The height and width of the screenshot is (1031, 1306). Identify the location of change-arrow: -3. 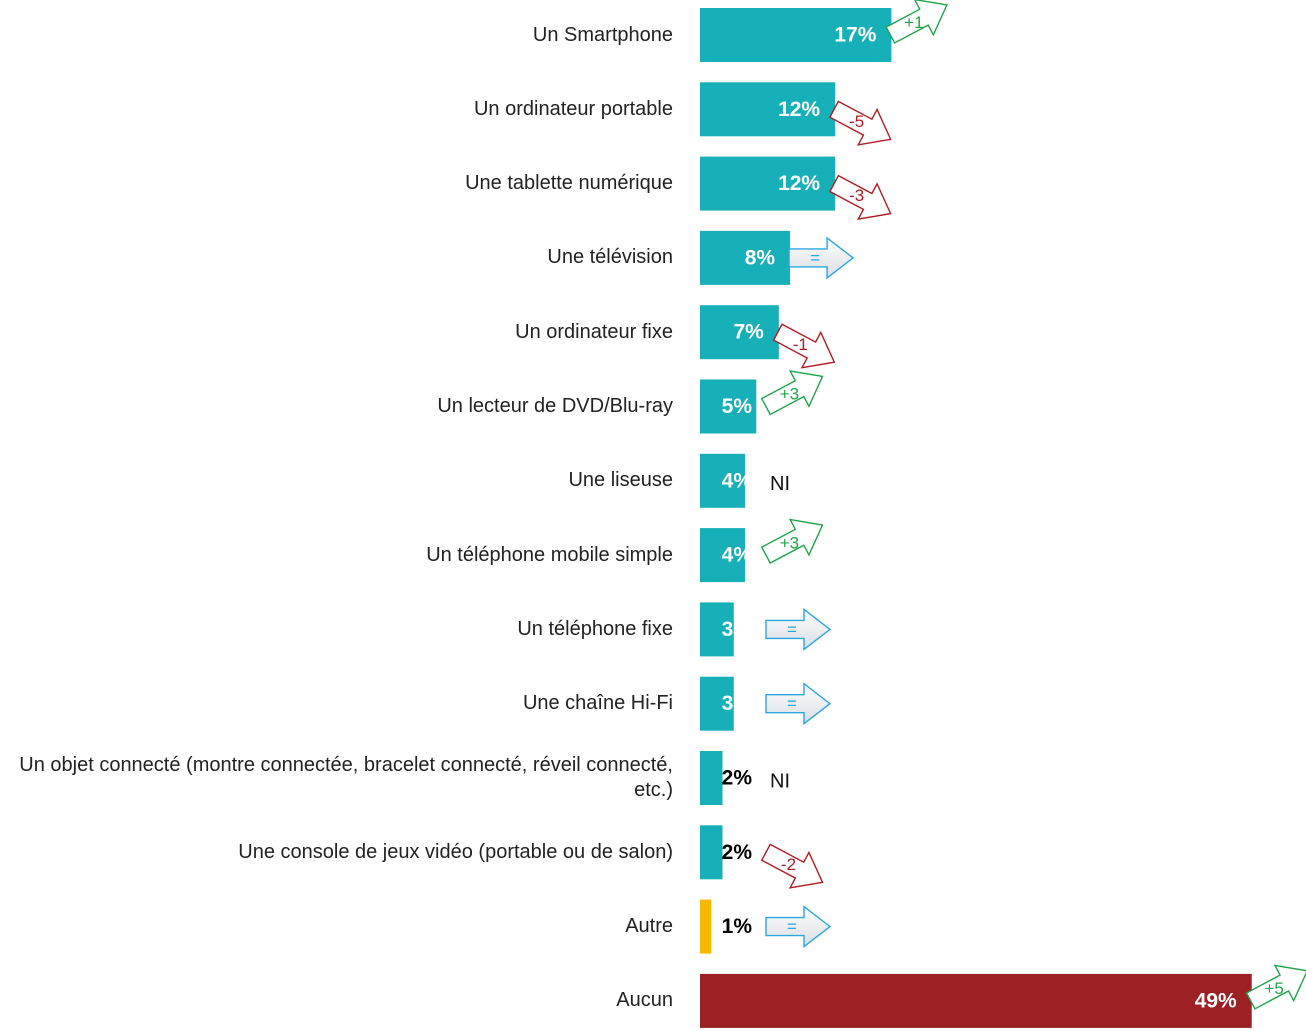
(860, 197).